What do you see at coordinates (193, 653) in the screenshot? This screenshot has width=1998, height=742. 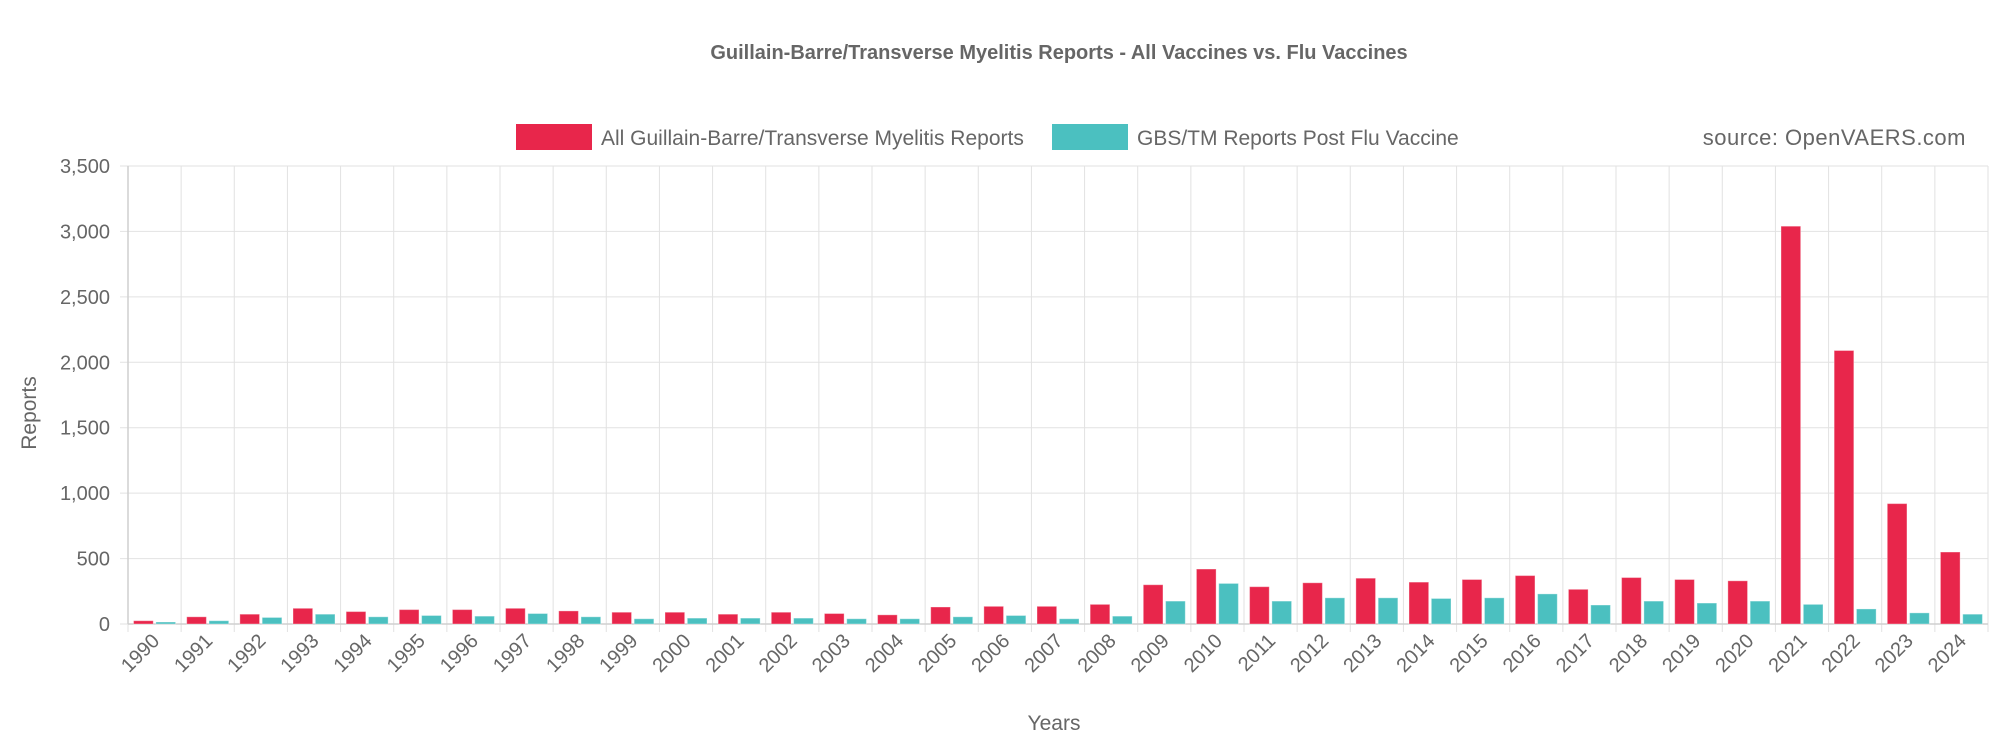 I see `x-tick-label: 1991` at bounding box center [193, 653].